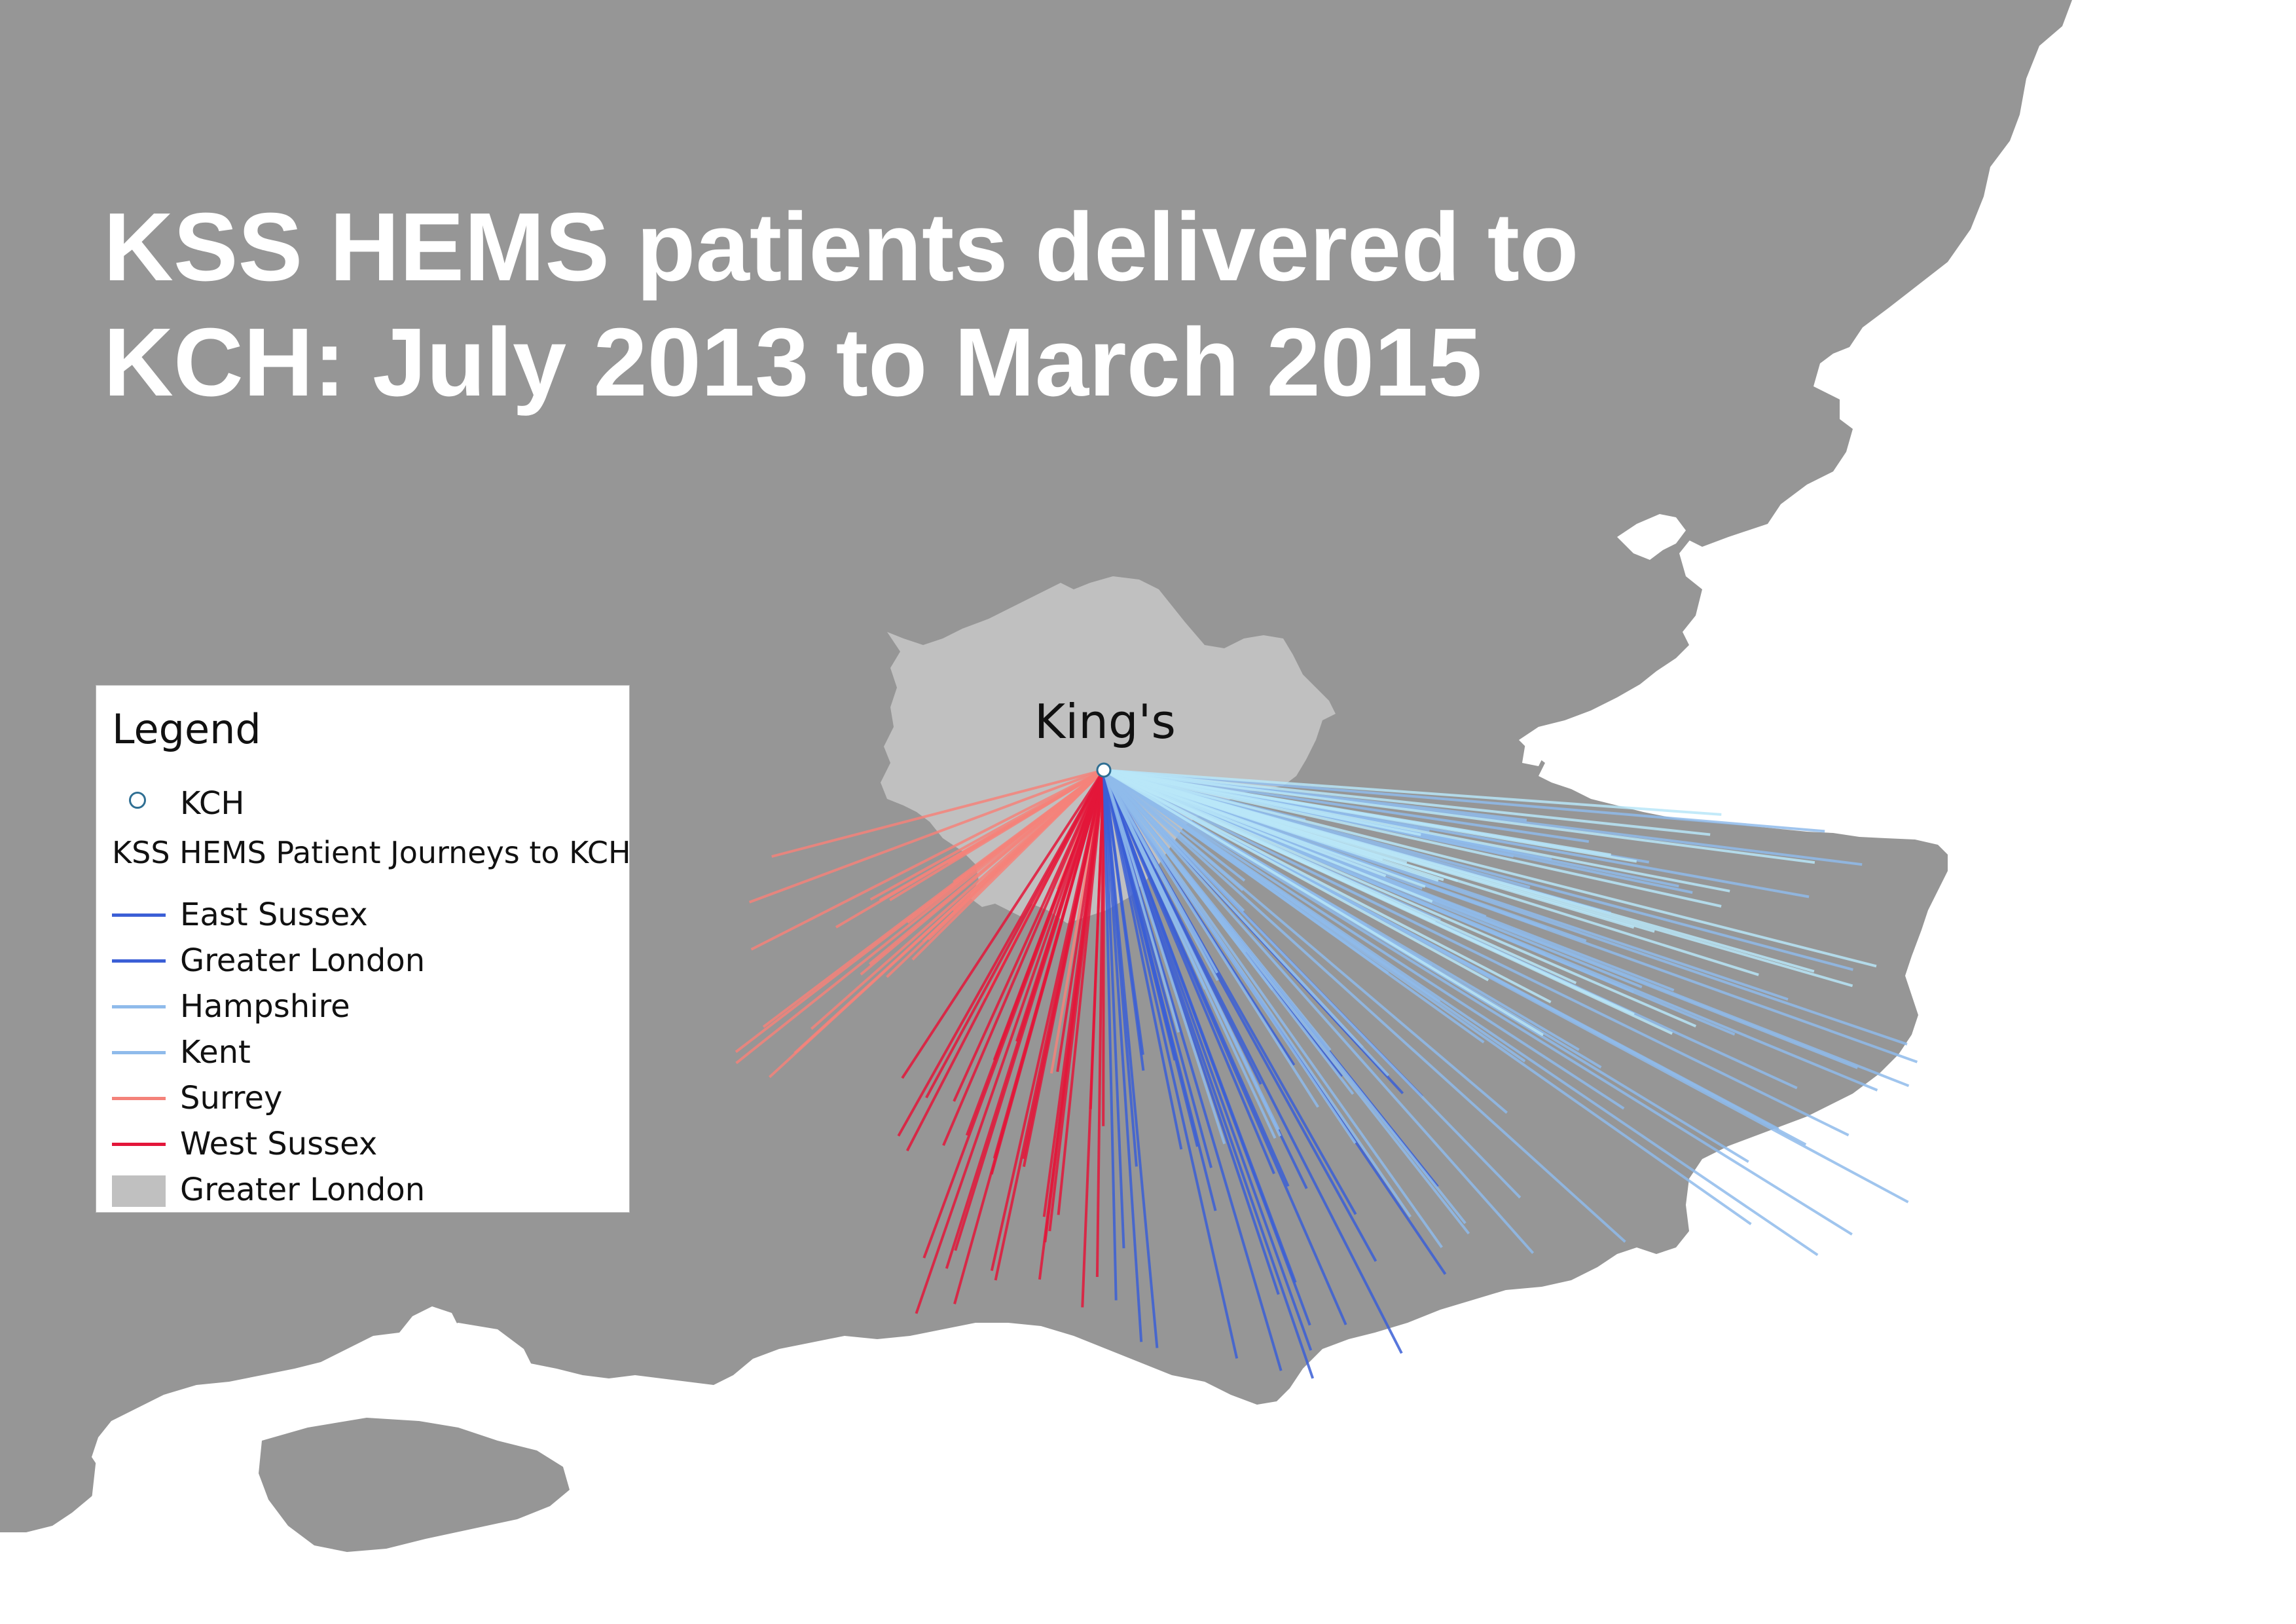 This screenshot has height=1624, width=2296. I want to click on legend-item-east-sussex: East Sussex, so click(362, 913).